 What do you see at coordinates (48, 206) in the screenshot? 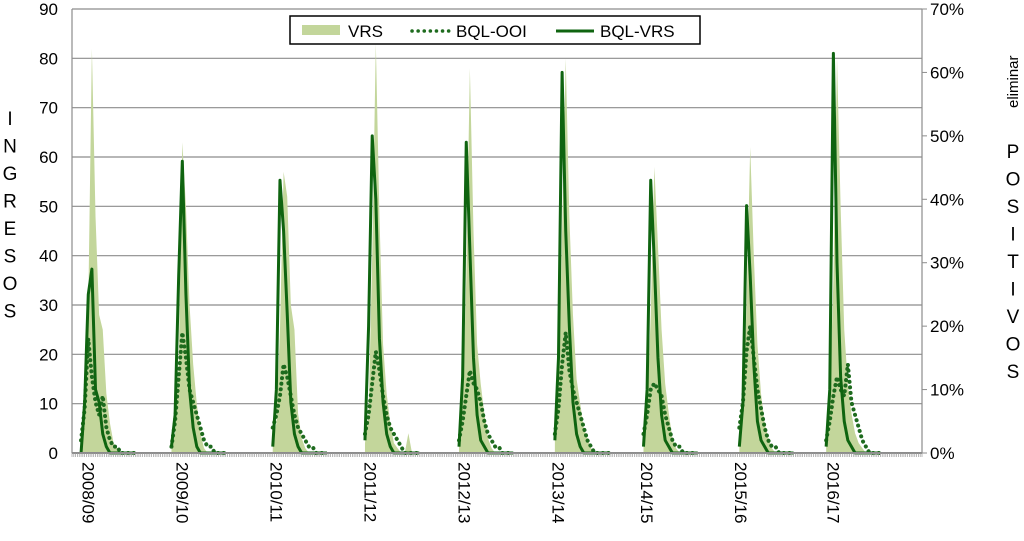
I see `left-tick-label: 50` at bounding box center [48, 206].